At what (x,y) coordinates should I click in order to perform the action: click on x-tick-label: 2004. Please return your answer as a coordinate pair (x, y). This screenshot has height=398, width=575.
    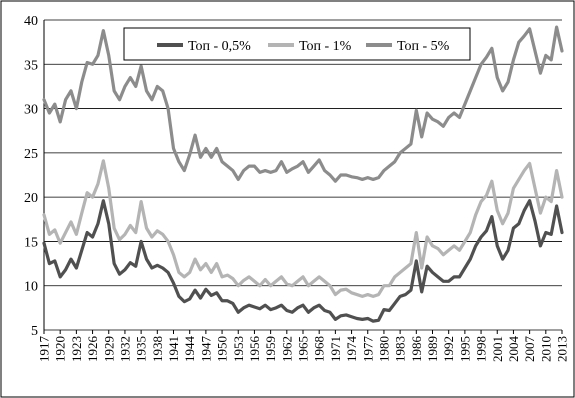
    Looking at the image, I should click on (513, 349).